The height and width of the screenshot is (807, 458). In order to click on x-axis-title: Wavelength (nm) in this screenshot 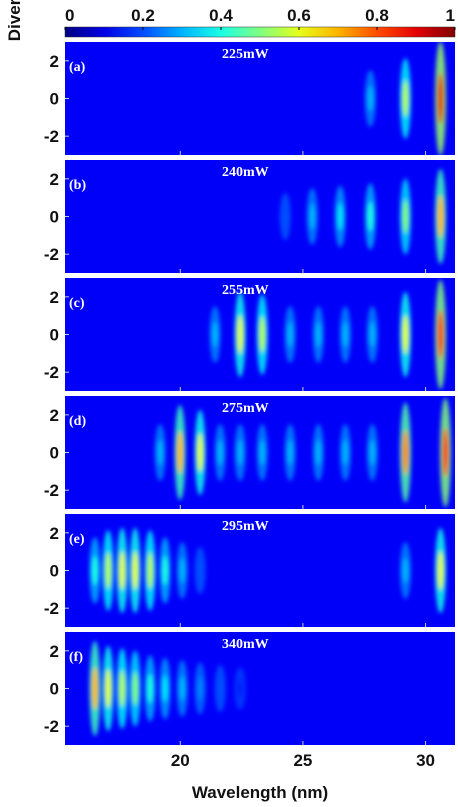, I will do `click(260, 792)`.